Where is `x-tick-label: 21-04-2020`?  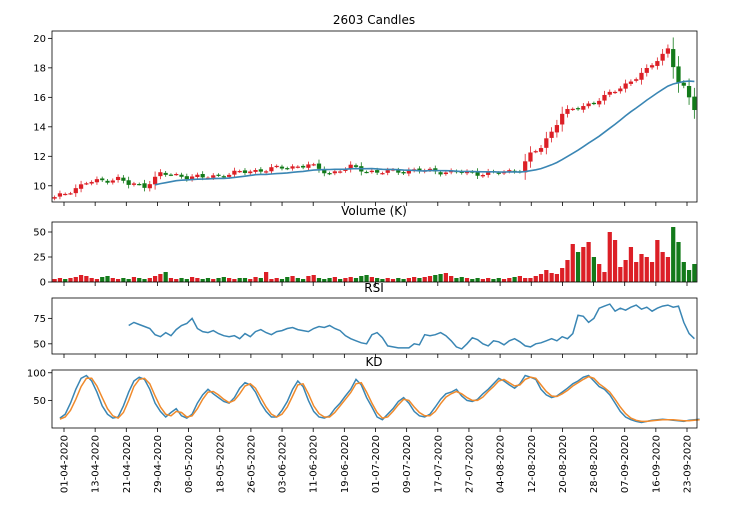 x-tick-label: 21-04-2020 is located at coordinates (127, 464).